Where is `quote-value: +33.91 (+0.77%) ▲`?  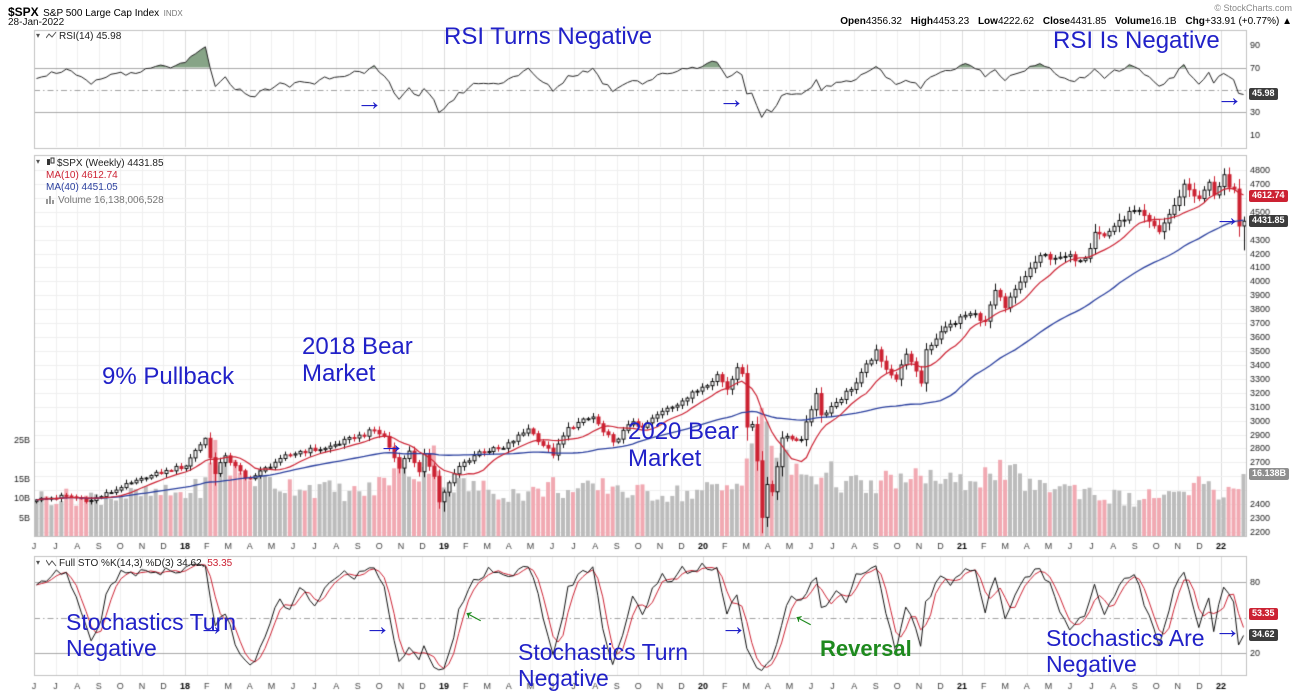
quote-value: +33.91 (+0.77%) ▲ is located at coordinates (1248, 21).